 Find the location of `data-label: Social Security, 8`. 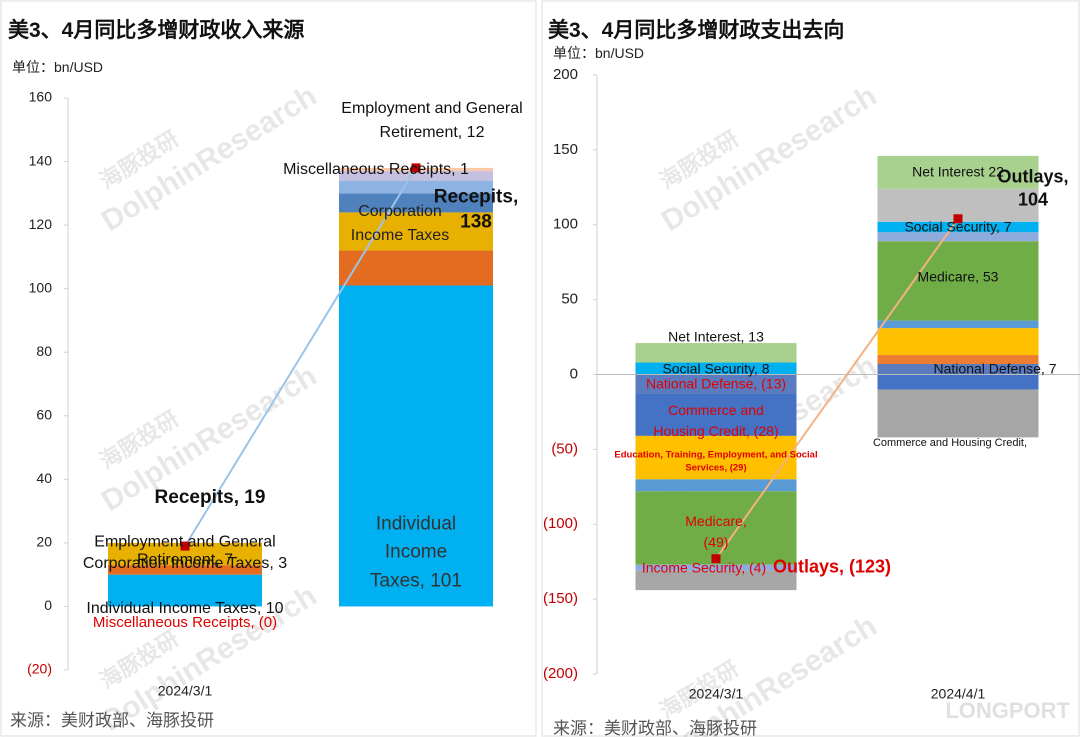

data-label: Social Security, 8 is located at coordinates (716, 368).